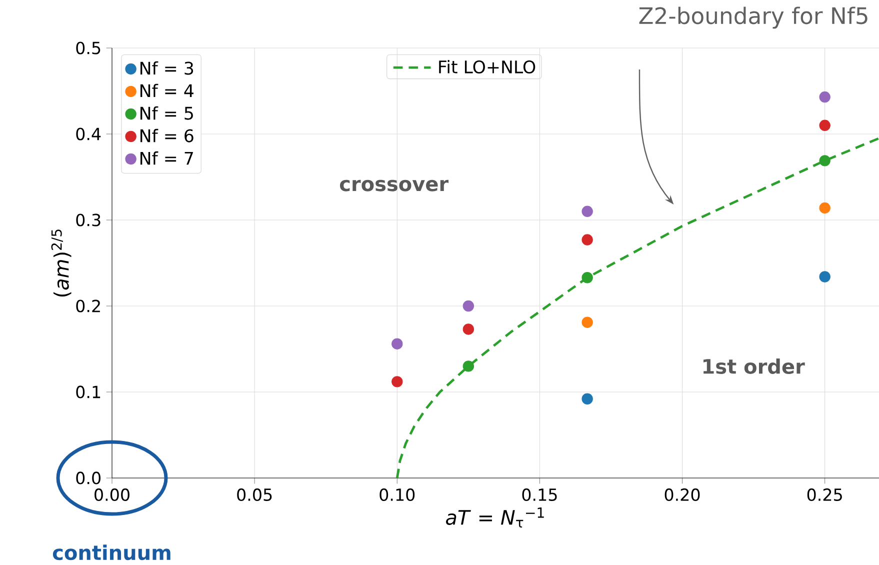 Image resolution: width=879 pixels, height=565 pixels. Describe the element at coordinates (167, 91) in the screenshot. I see `legend-label: Nf = 4` at that location.